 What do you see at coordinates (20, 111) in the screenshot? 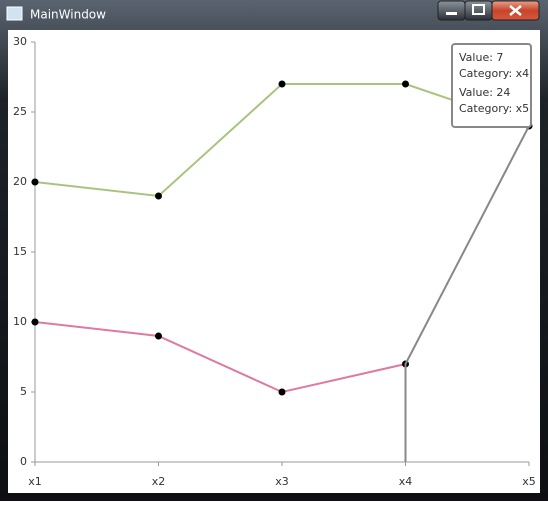
I see `y-tick-label: 25` at bounding box center [20, 111].